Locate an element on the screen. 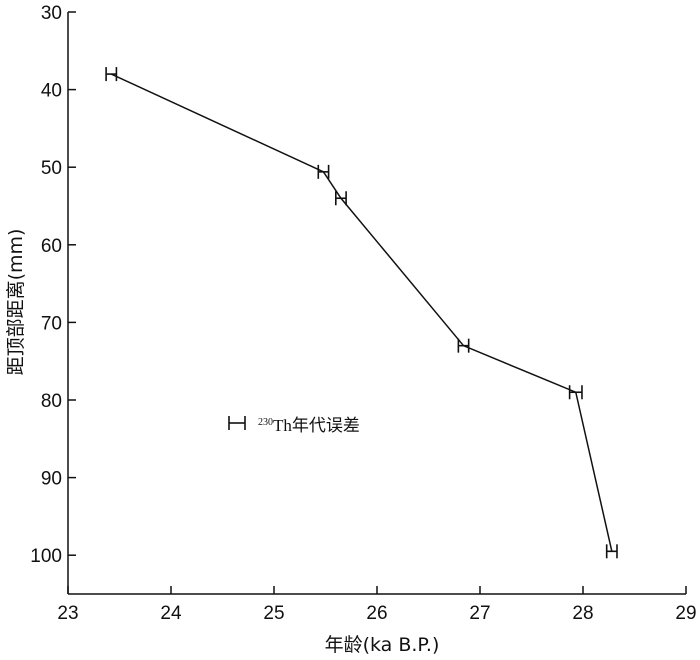 Image resolution: width=700 pixels, height=660 pixels. x-tick-label: 28 is located at coordinates (582, 613).